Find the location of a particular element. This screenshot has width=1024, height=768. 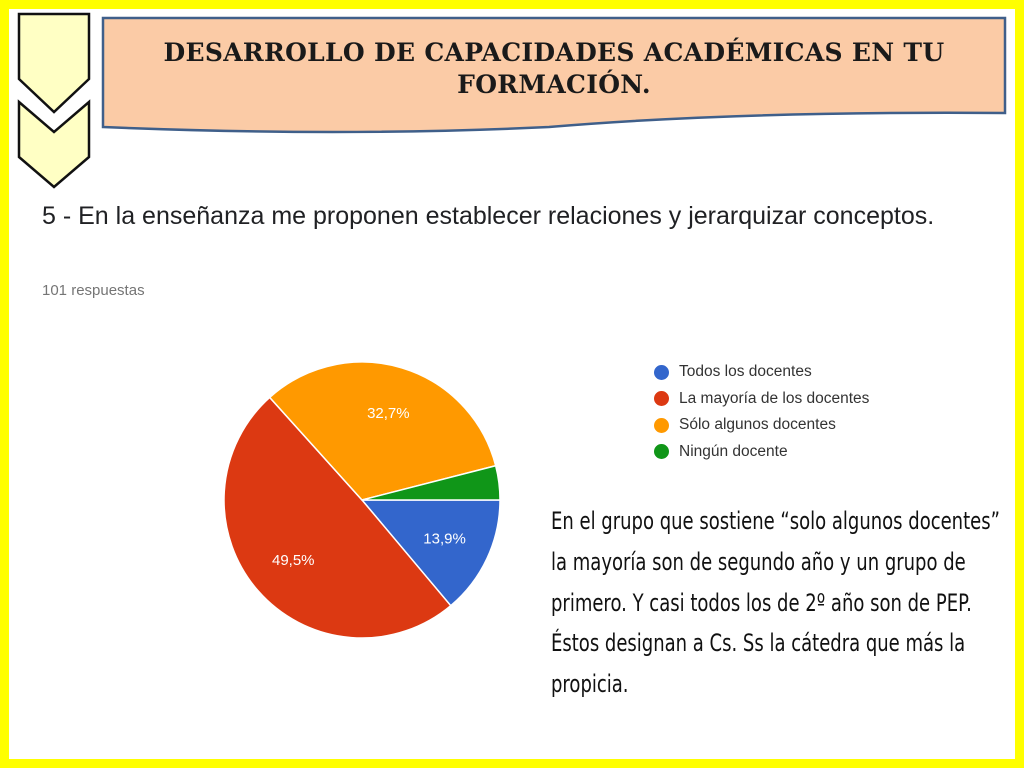

legend-item: Sólo algunos docentes is located at coordinates (761, 425).